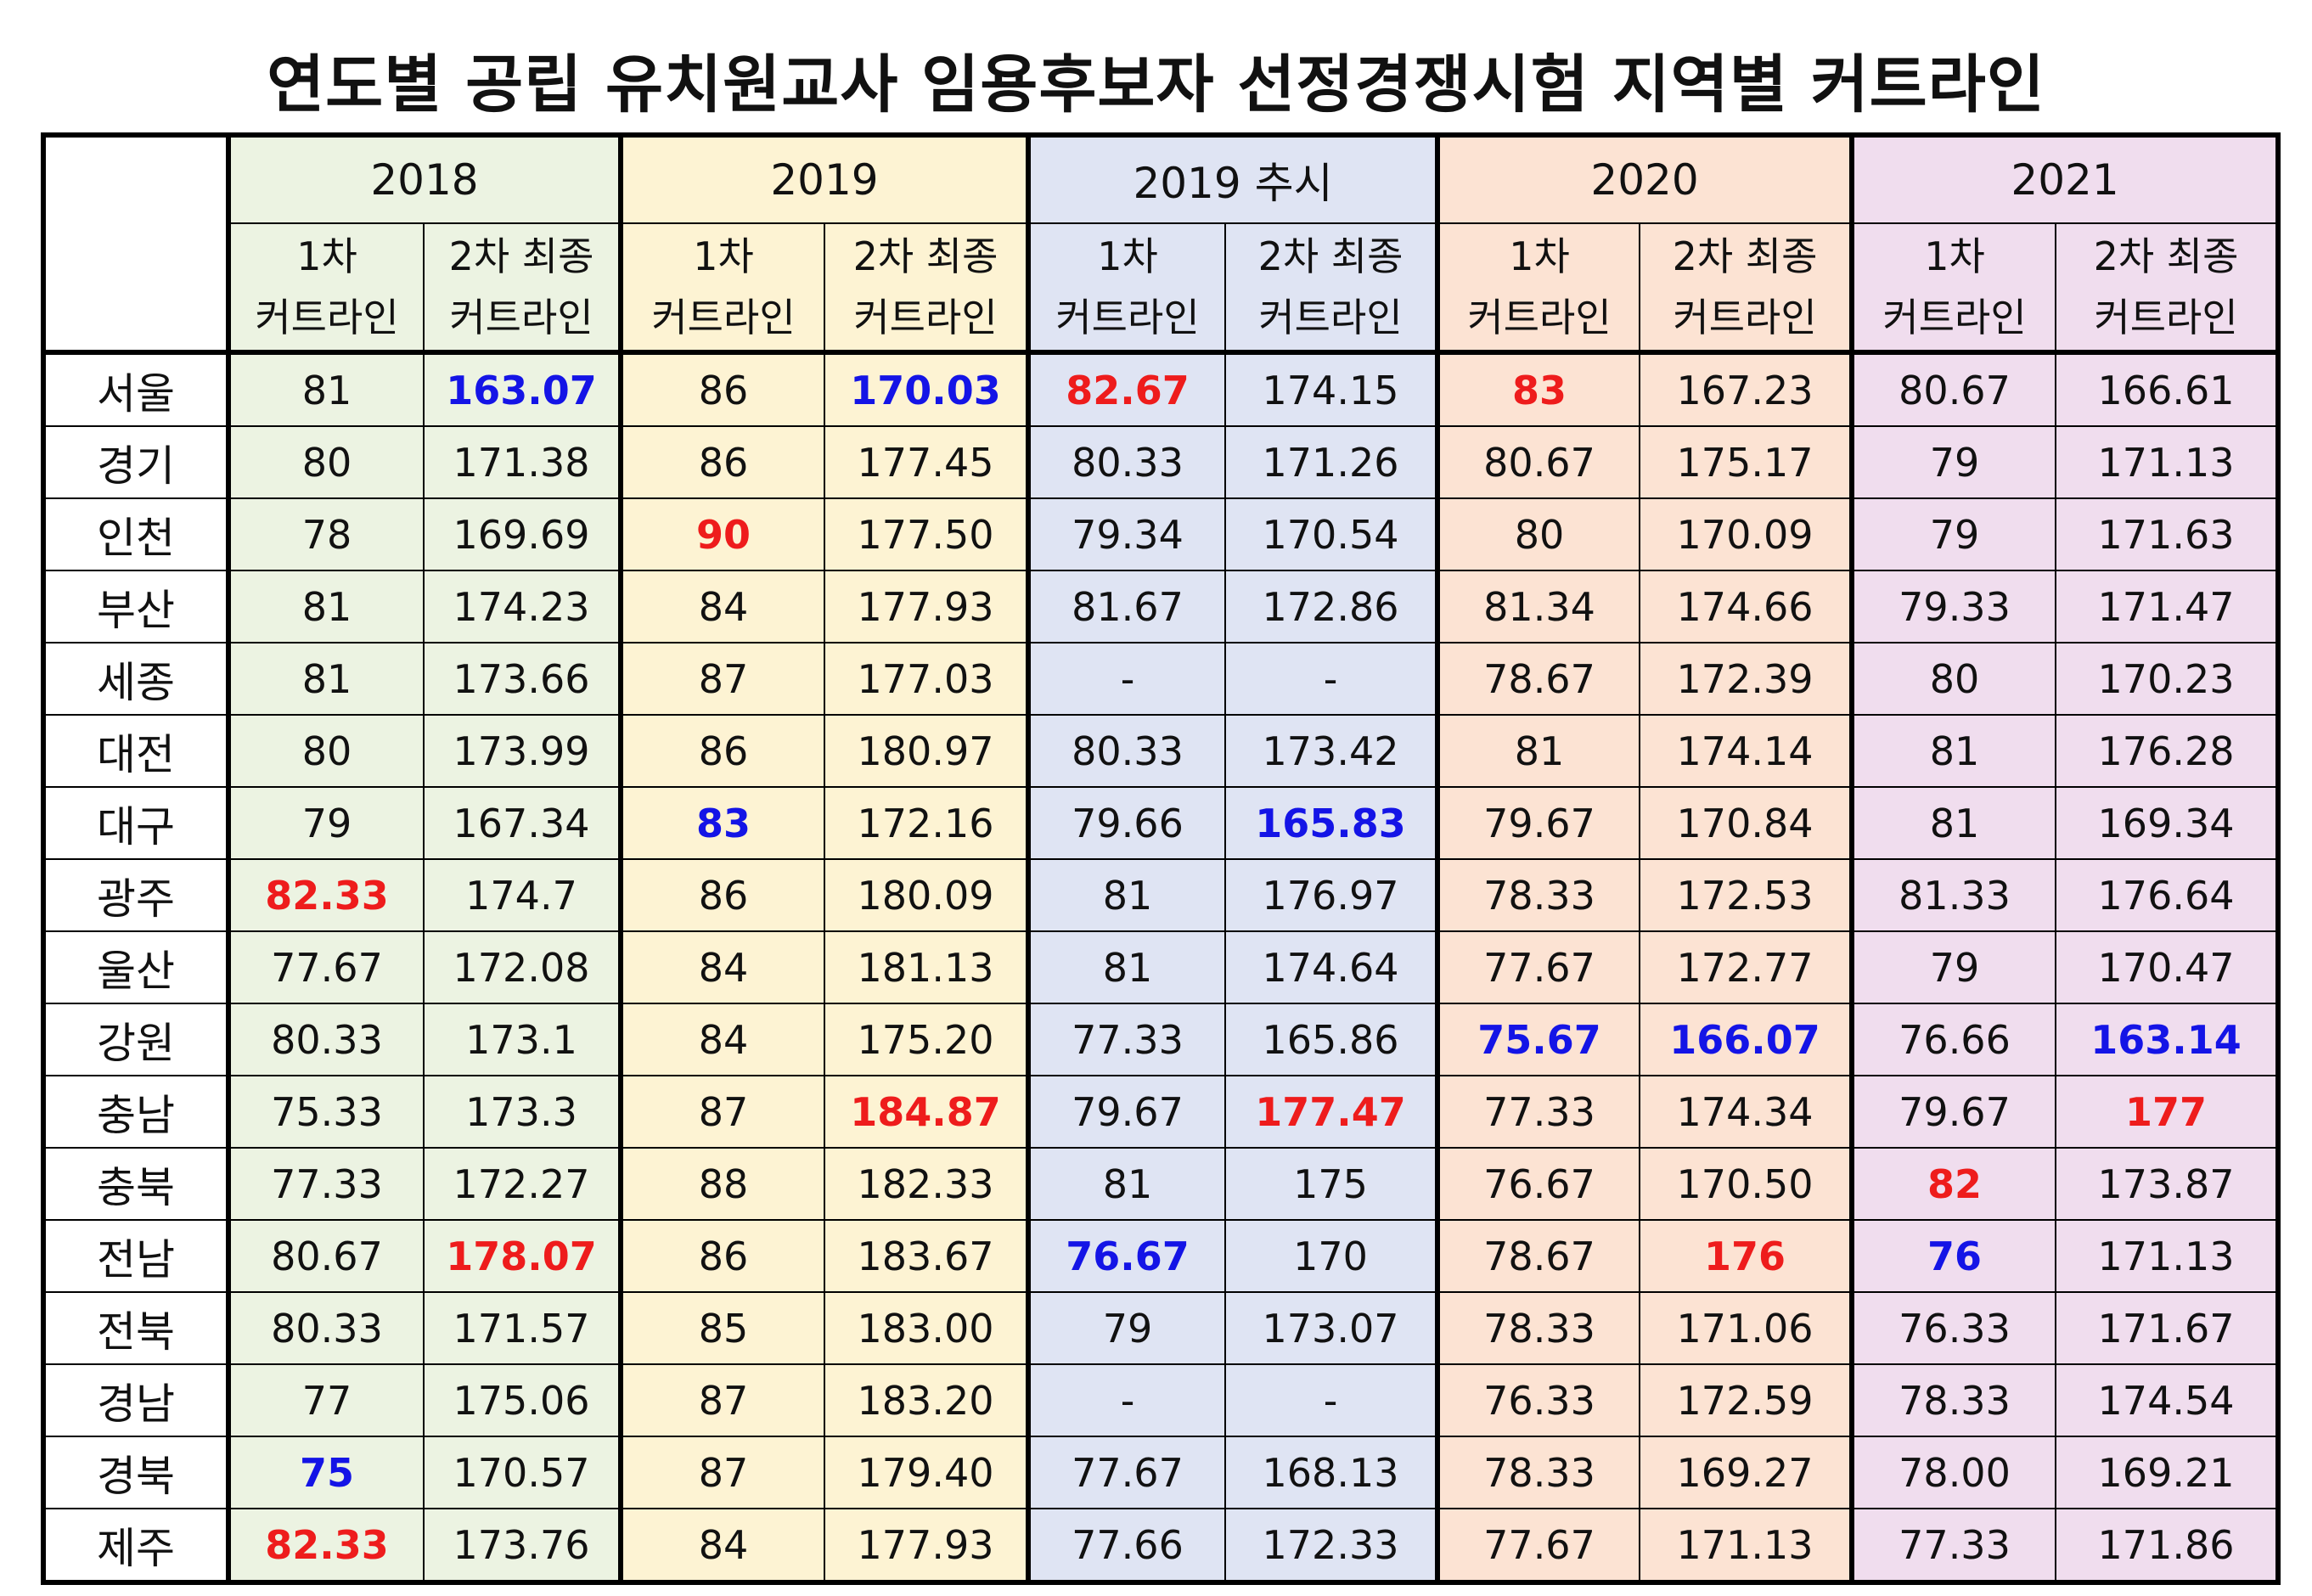 Image resolution: width=2312 pixels, height=1596 pixels. I want to click on first-cutline-cell: 79, so click(1953, 462).